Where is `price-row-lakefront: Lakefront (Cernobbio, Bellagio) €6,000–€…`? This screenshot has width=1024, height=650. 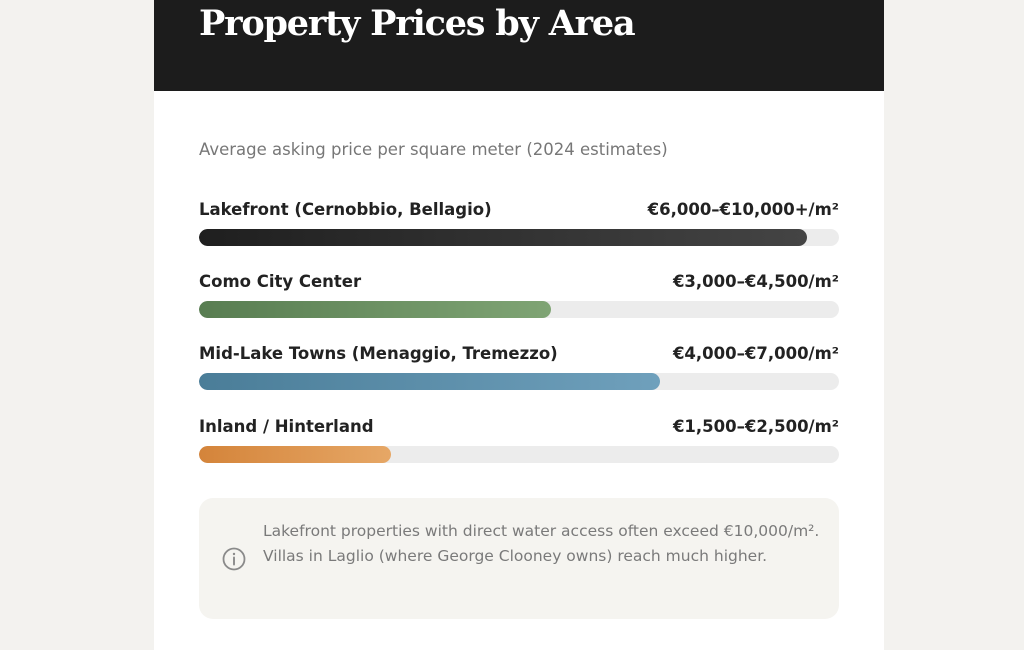
price-row-lakefront: Lakefront (Cernobbio, Bellagio) €6,000–€… is located at coordinates (519, 229).